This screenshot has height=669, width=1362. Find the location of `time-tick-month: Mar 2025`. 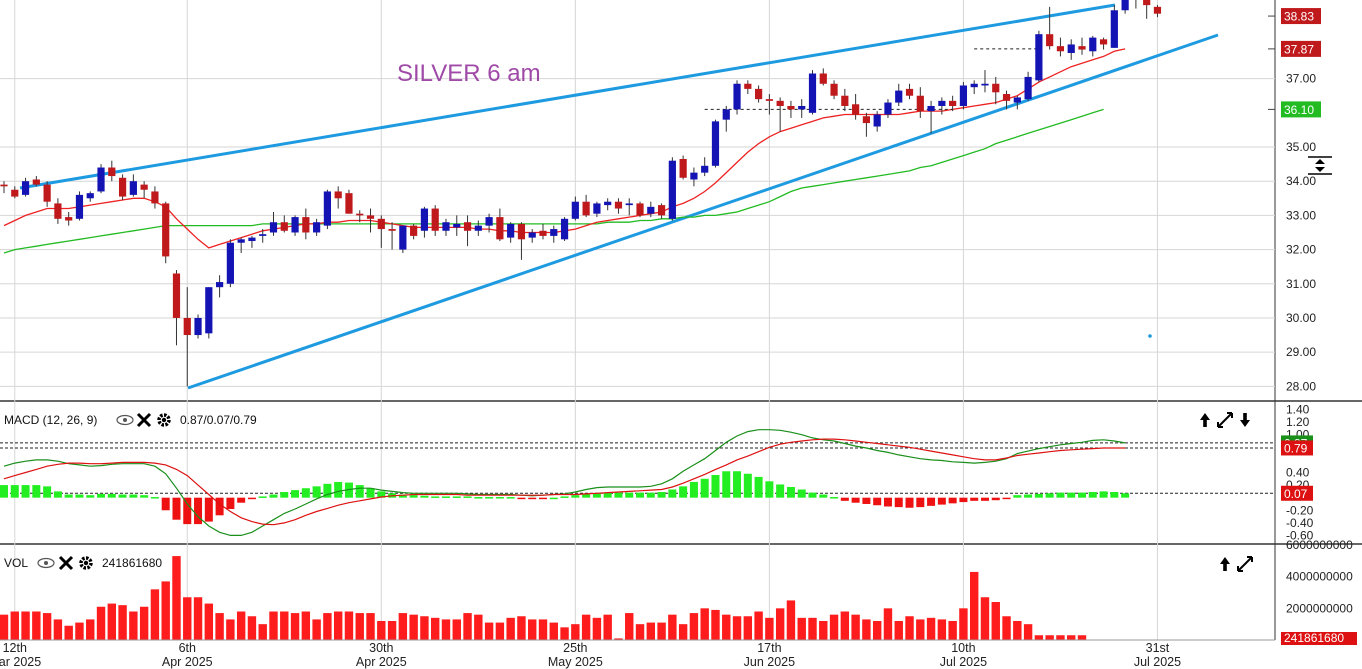

time-tick-month: Mar 2025 is located at coordinates (20, 662).